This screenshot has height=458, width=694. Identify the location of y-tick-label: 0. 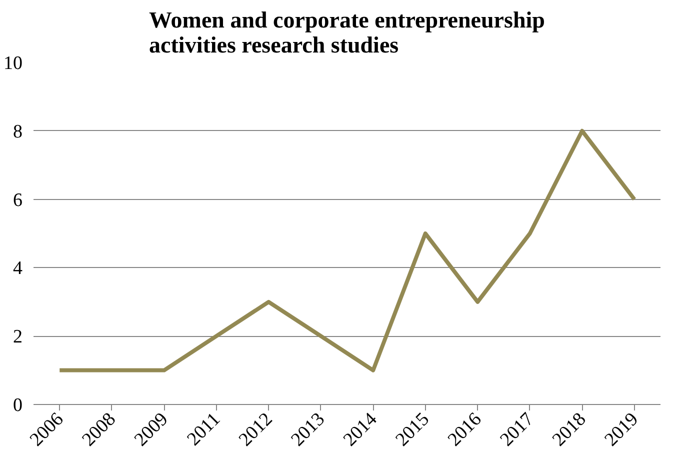
(17, 405).